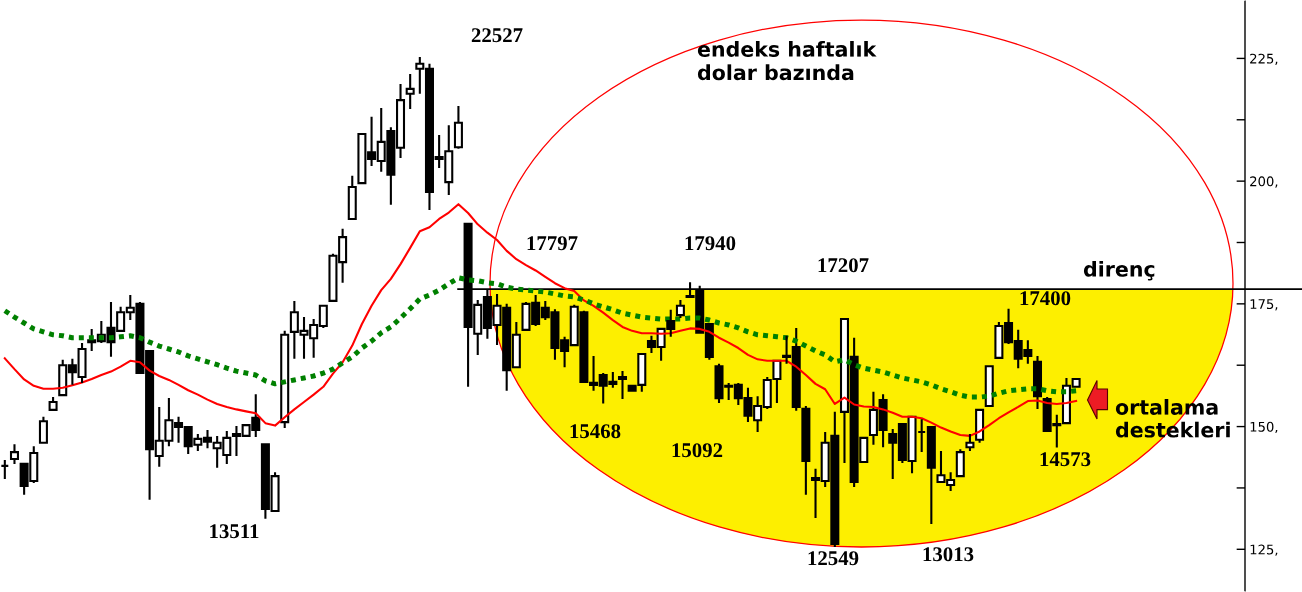 The height and width of the screenshot is (592, 1302). I want to click on text: endeks haftalık dolar bazında, so click(787, 61).